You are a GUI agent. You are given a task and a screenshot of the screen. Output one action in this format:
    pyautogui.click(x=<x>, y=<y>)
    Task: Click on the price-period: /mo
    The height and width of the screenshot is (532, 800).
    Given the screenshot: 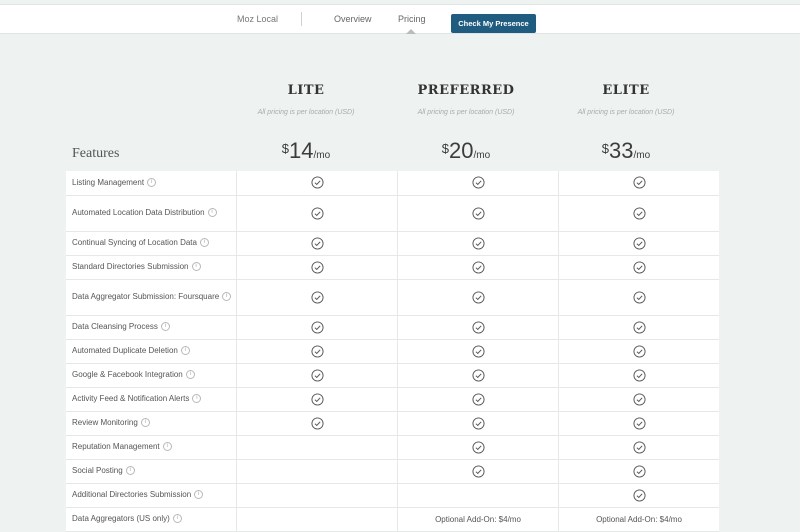 What is the action you would take?
    pyautogui.click(x=642, y=155)
    